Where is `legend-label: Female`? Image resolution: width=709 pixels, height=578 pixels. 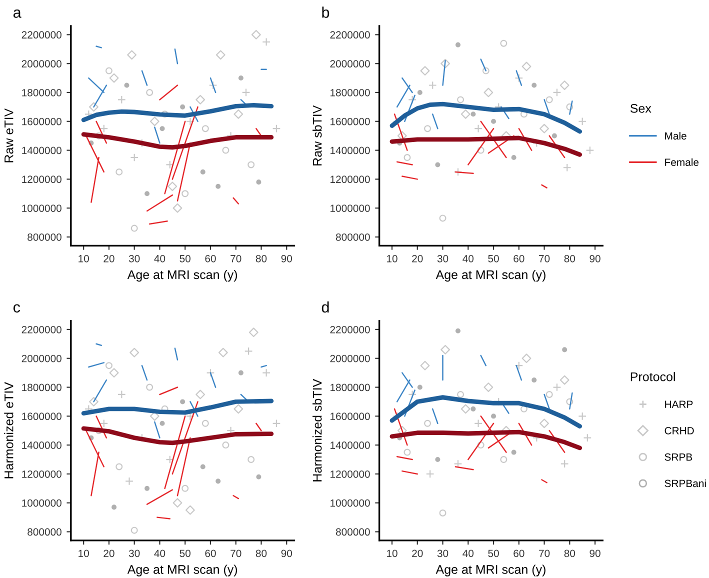
legend-label: Female is located at coordinates (682, 162).